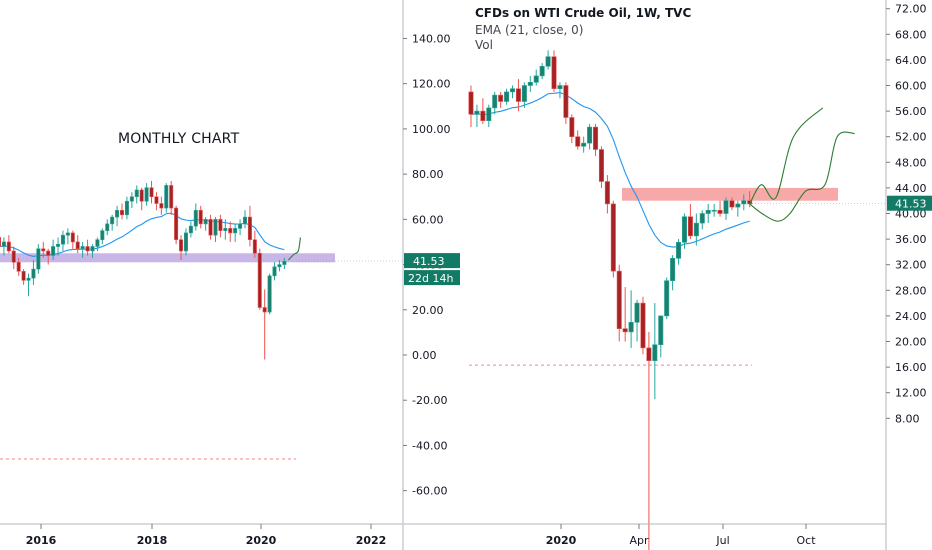 The width and height of the screenshot is (932, 550). Describe the element at coordinates (484, 45) in the screenshot. I see `volume-indicator-label: Vol` at that location.